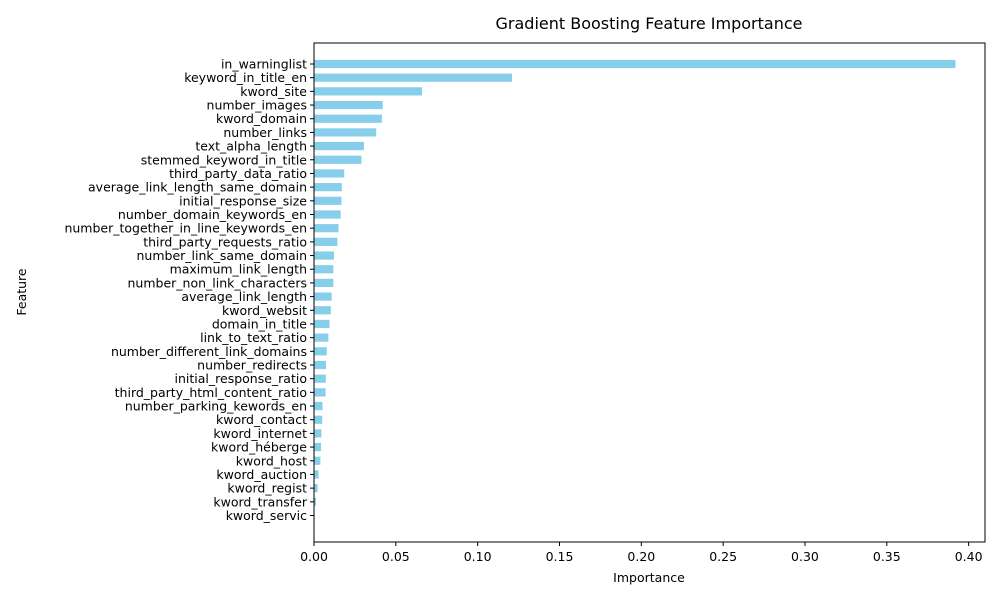 The height and width of the screenshot is (600, 1000). What do you see at coordinates (216, 406) in the screenshot?
I see `y-tick-label: number_parking_kewords_en` at bounding box center [216, 406].